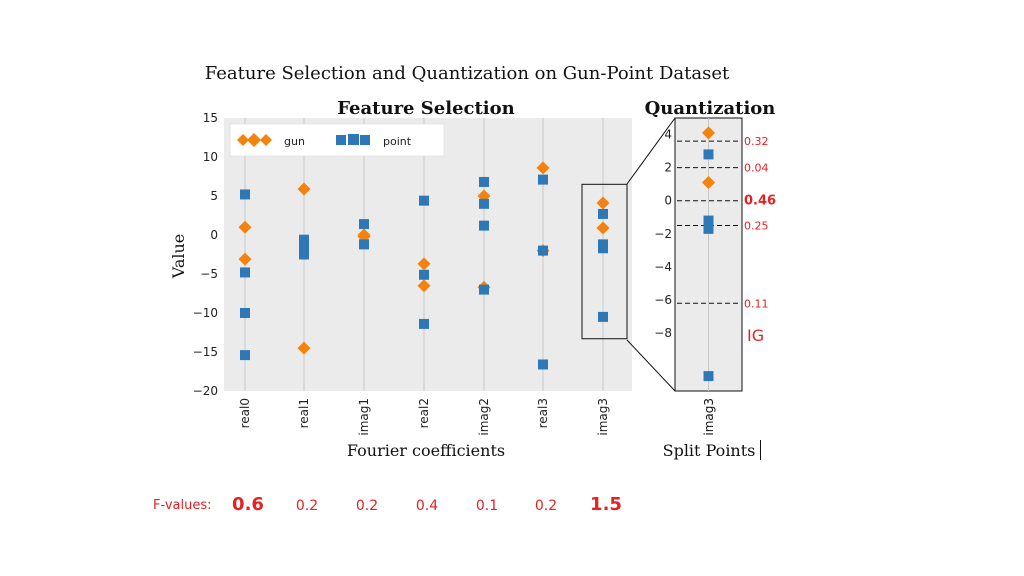 The height and width of the screenshot is (576, 1024). Describe the element at coordinates (424, 413) in the screenshot. I see `left-x-tick-label: real2` at that location.